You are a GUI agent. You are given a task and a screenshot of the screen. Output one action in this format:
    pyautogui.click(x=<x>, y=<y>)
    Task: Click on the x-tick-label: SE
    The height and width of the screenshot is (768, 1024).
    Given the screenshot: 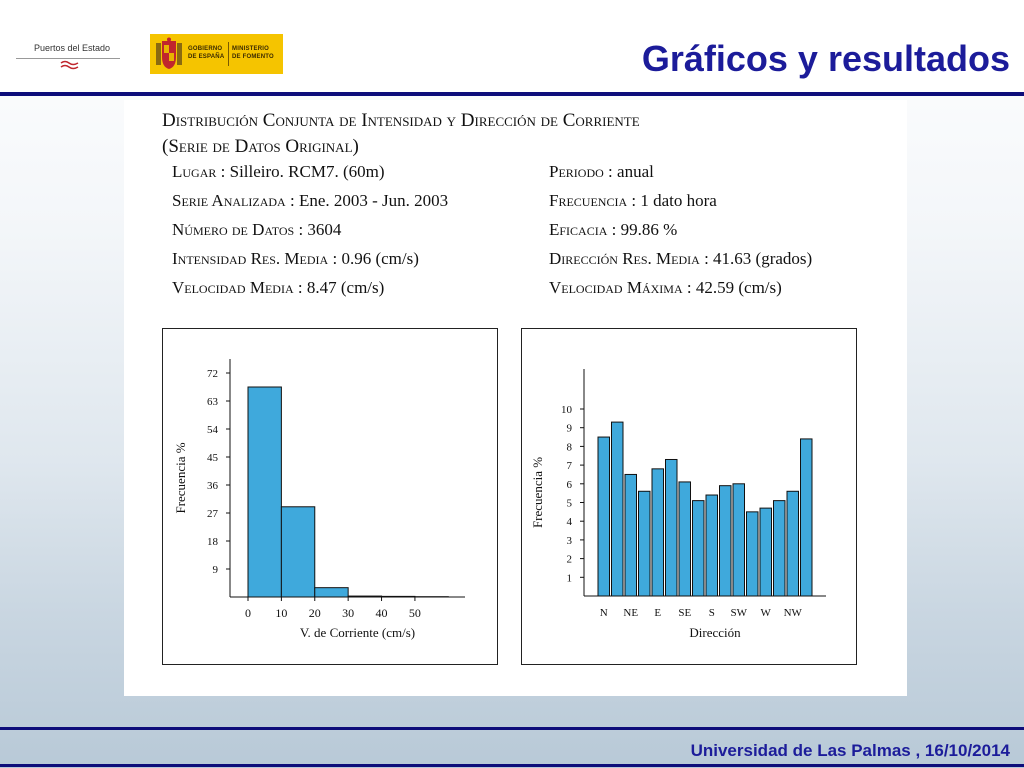 What is the action you would take?
    pyautogui.click(x=684, y=613)
    